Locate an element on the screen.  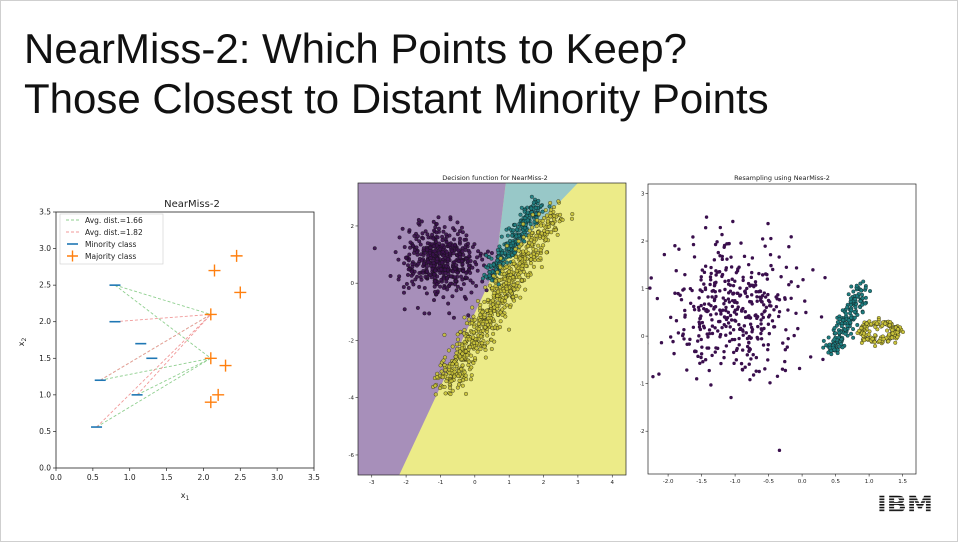
distance-line-red is located at coordinates (174, 355).